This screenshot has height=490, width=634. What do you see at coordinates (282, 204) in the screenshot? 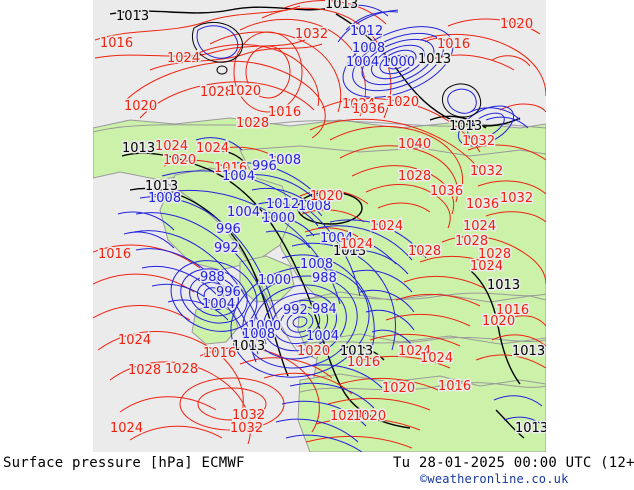
I see `contour-label: 1012` at bounding box center [282, 204].